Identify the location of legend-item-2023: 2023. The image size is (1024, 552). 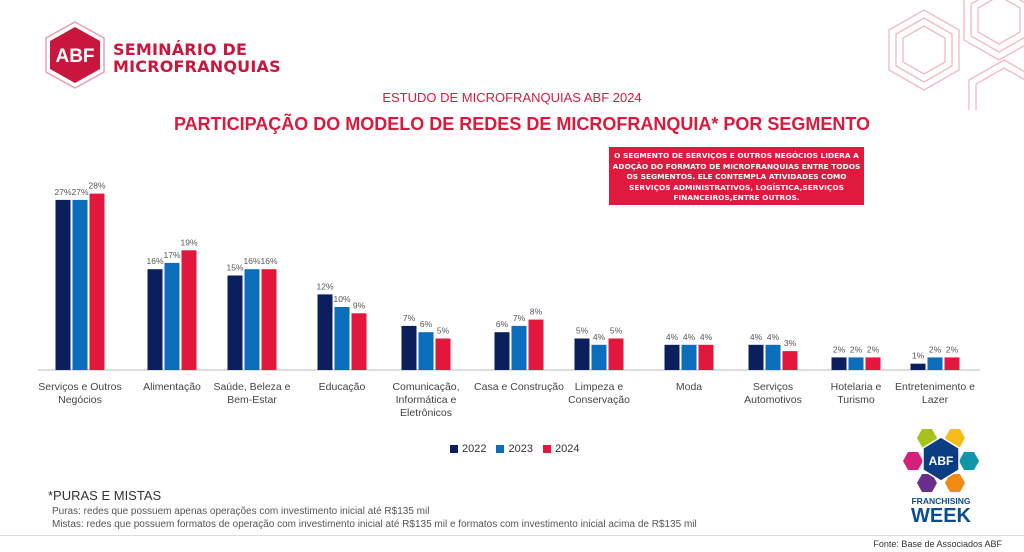
(514, 449).